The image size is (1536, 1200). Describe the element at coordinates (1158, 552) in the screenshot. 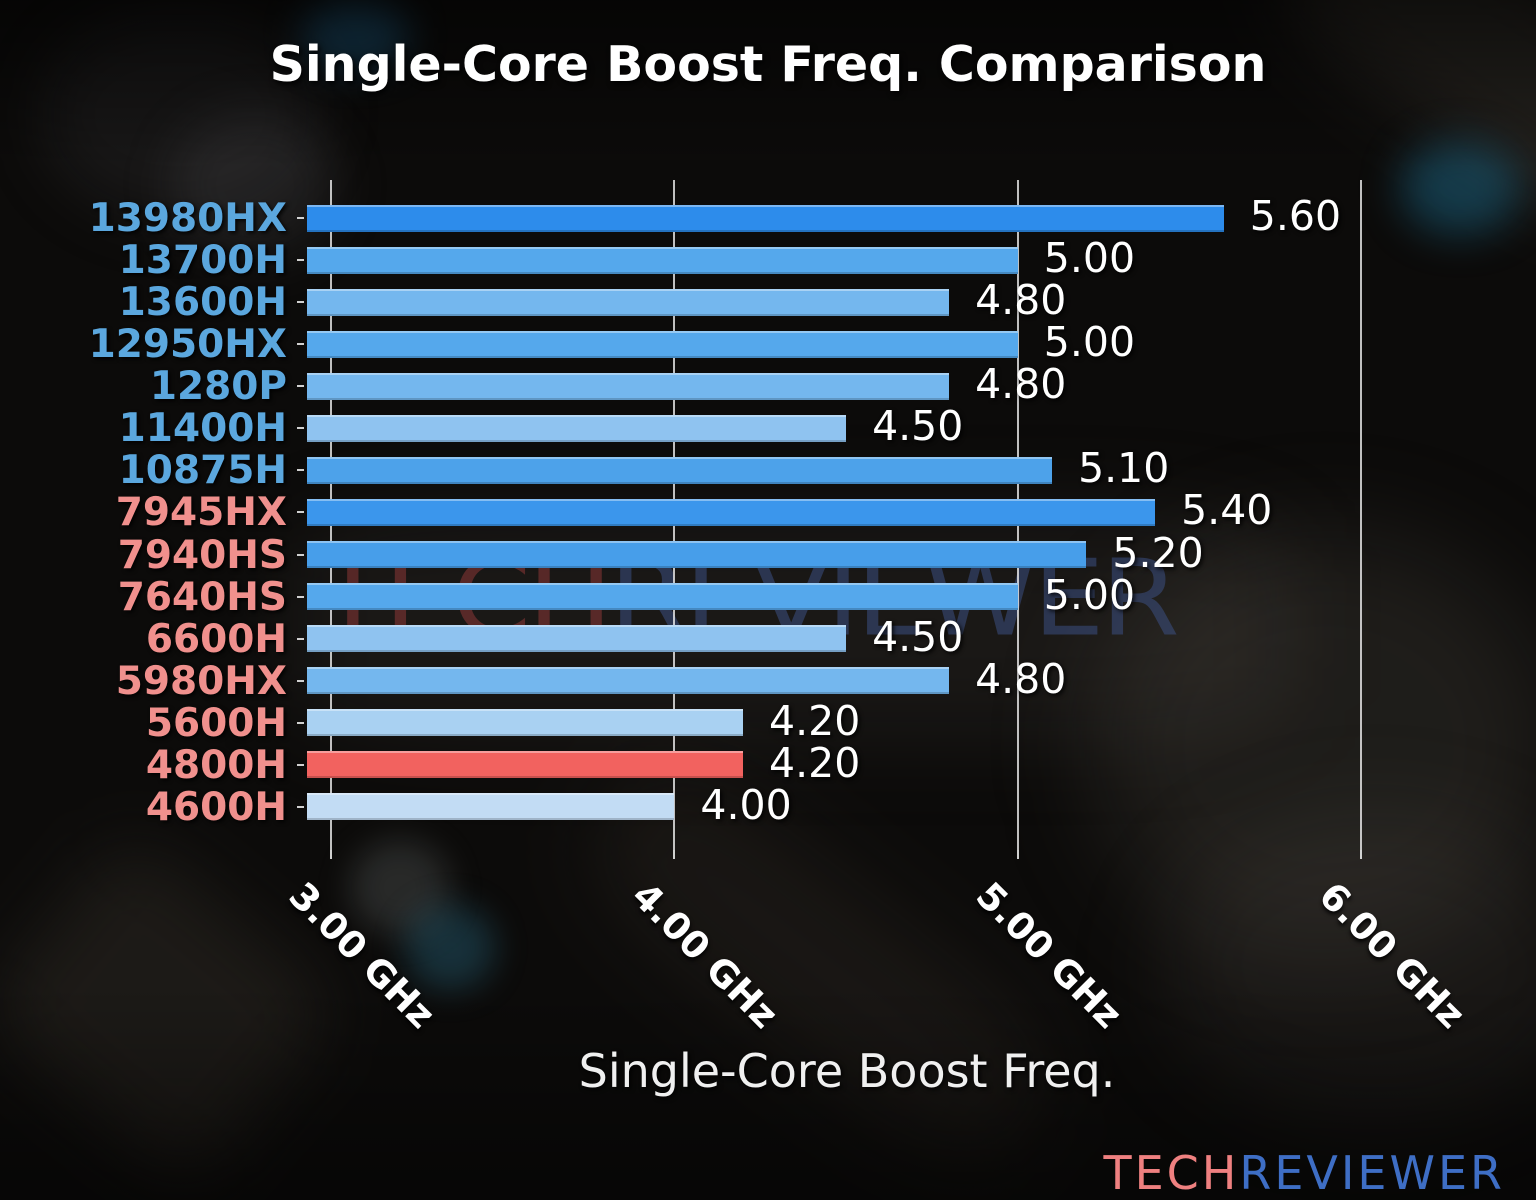

I see `value-label: 5.20` at that location.